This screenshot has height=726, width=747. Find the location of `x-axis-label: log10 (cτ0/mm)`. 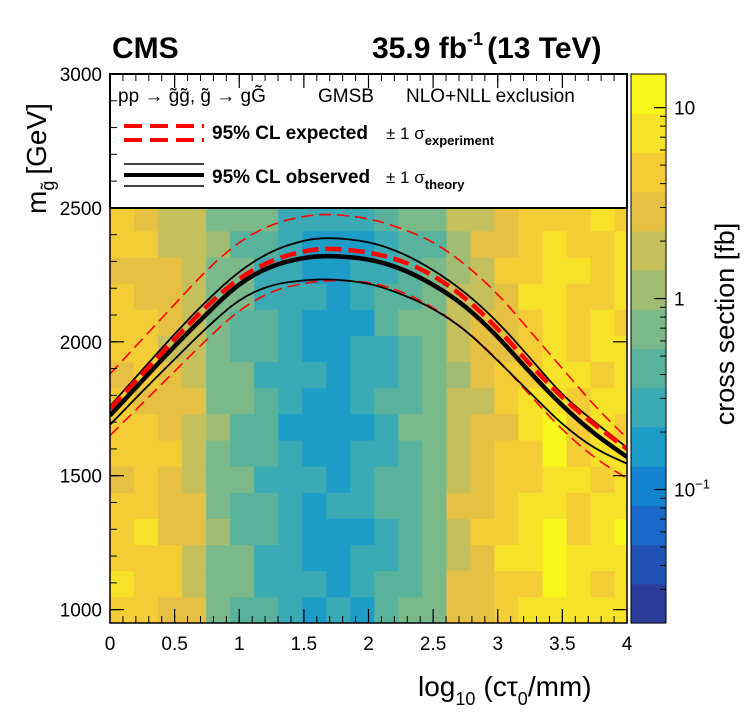

x-axis-label: log10 (cτ0/mm) is located at coordinates (505, 690).